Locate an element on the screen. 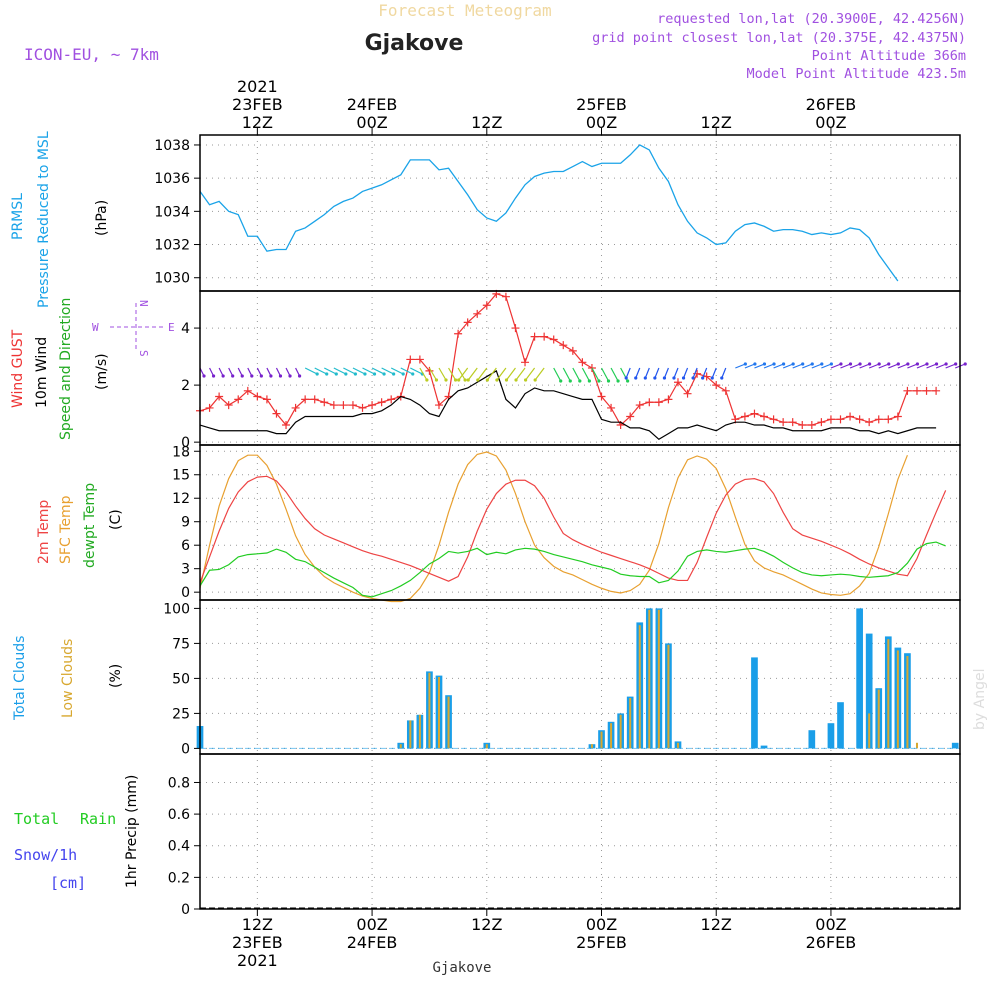 This screenshot has width=1000, height=1000. prmsl-label: PRMSL is located at coordinates (18, 216).